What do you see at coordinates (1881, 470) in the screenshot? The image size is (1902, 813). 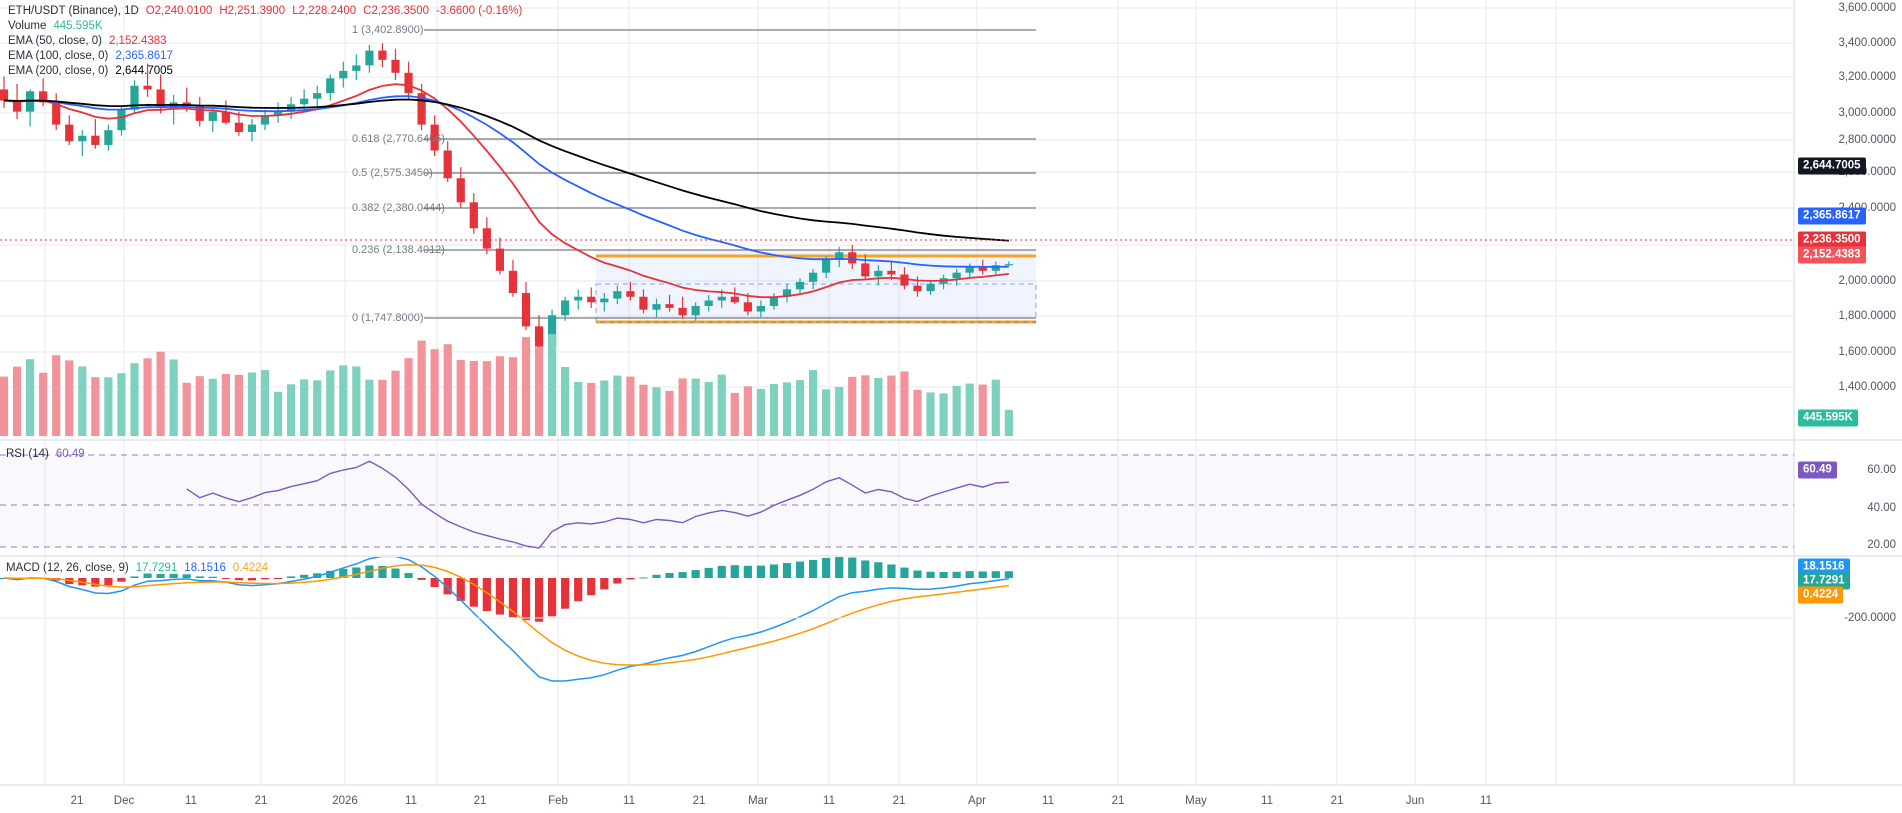 I see `rsi-axis-tick: 60.00` at bounding box center [1881, 470].